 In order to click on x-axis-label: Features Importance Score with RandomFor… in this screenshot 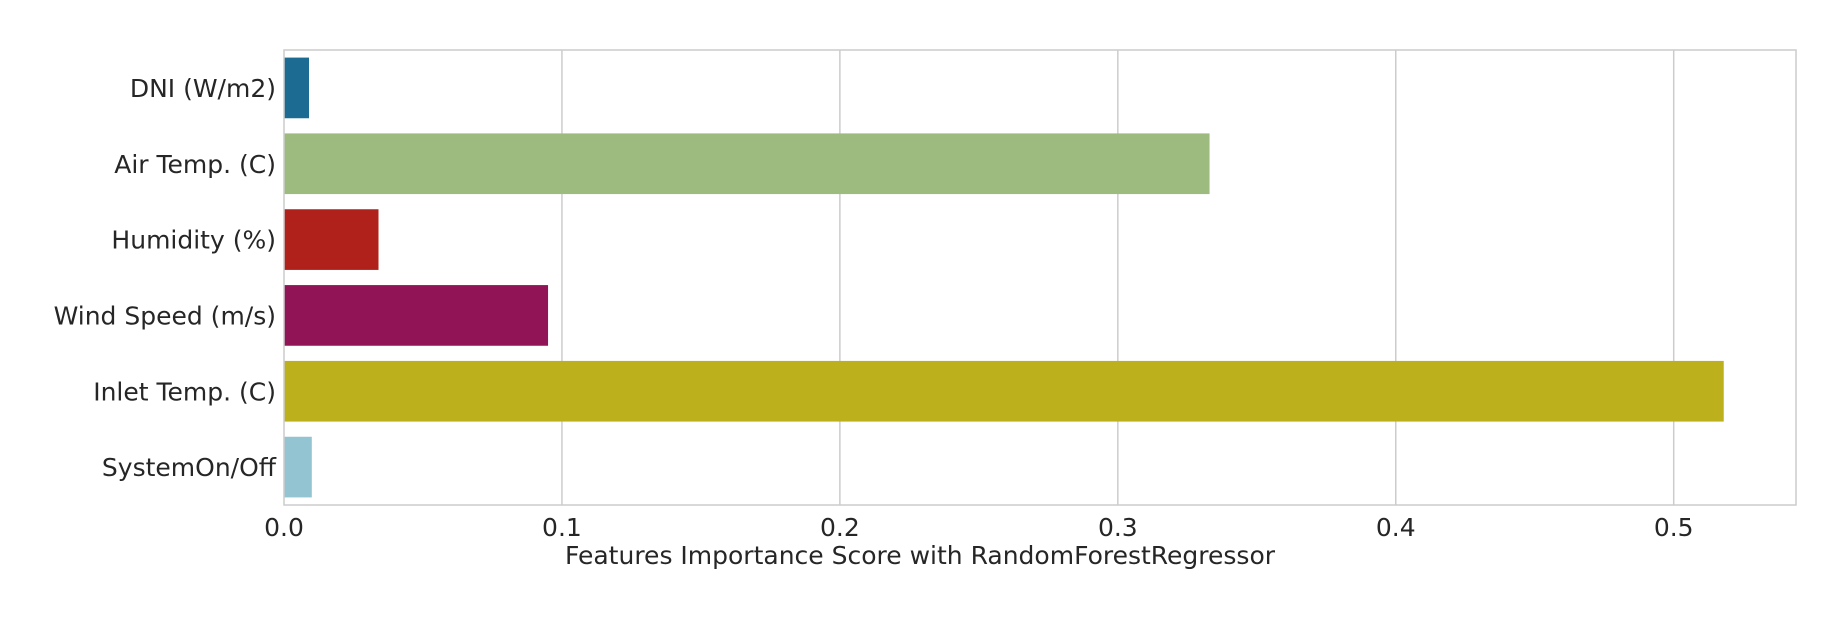, I will do `click(920, 555)`.